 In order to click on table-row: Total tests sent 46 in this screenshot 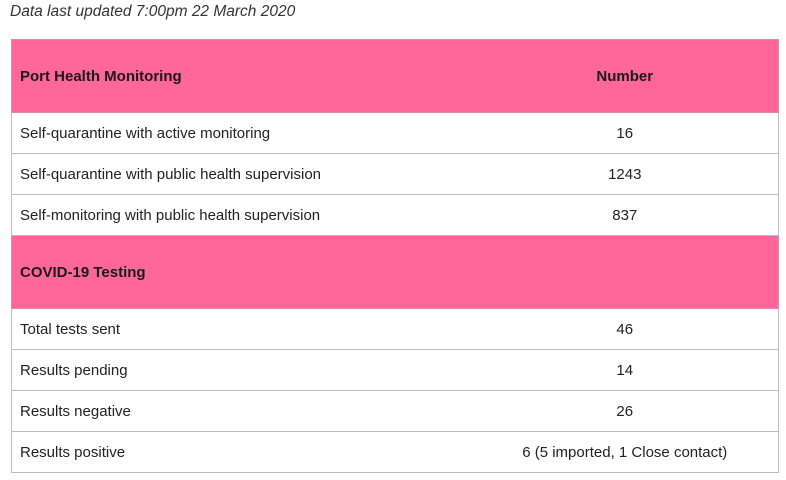, I will do `click(395, 329)`.